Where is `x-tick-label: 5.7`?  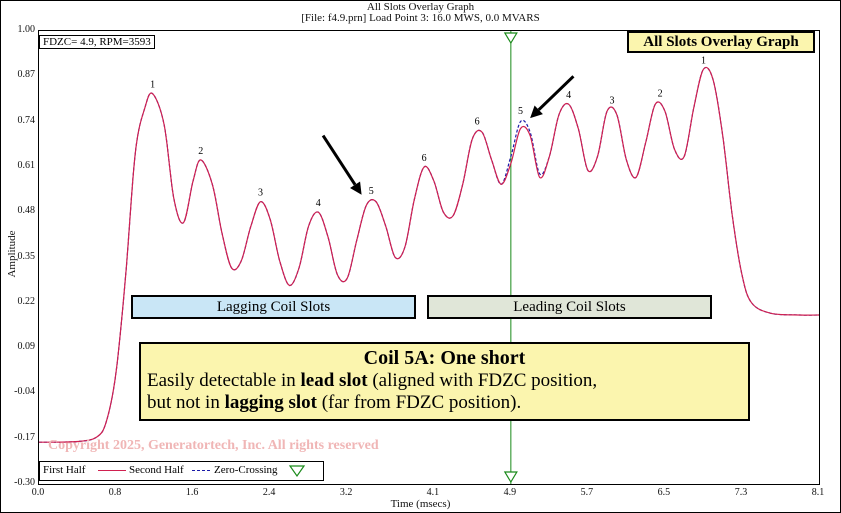
x-tick-label: 5.7 is located at coordinates (587, 492).